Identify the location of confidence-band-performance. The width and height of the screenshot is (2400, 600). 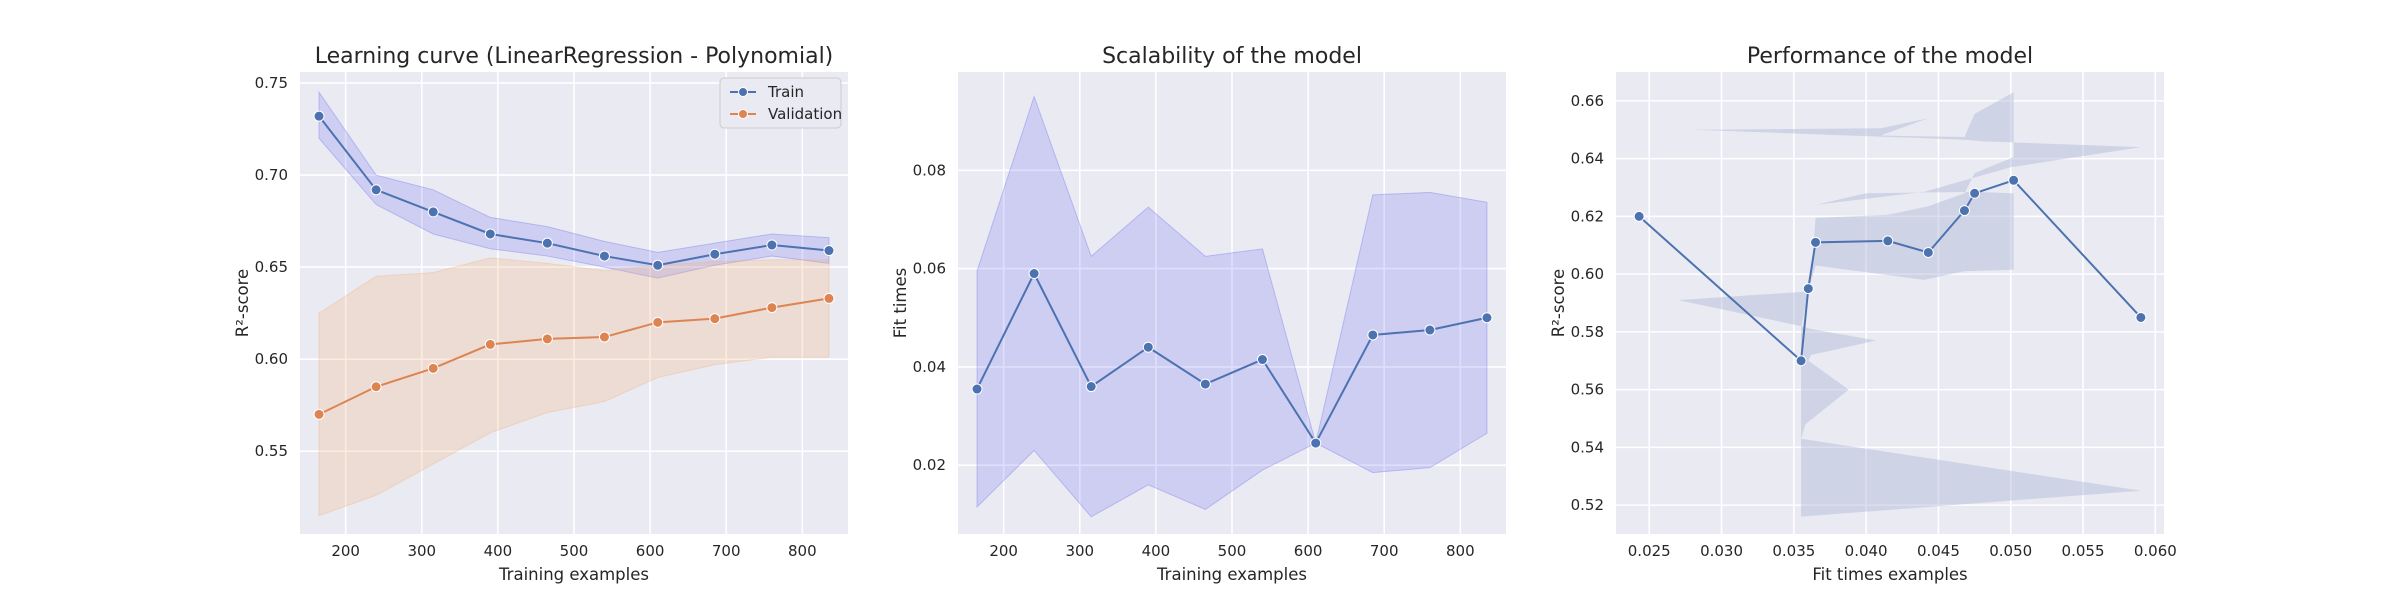
(1909, 304).